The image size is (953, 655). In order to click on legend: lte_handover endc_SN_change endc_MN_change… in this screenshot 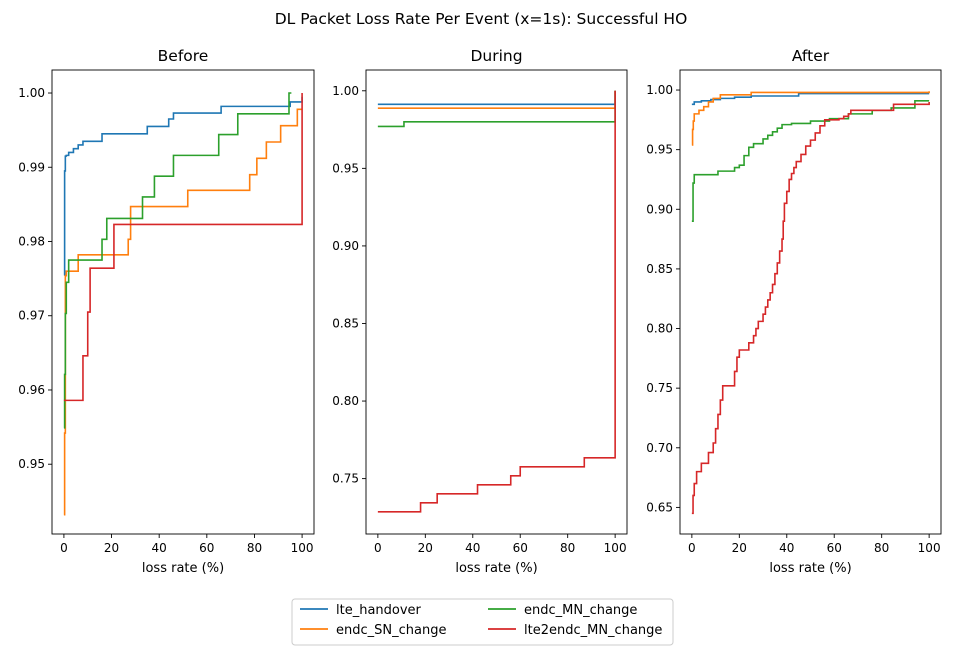, I will do `click(482, 622)`.